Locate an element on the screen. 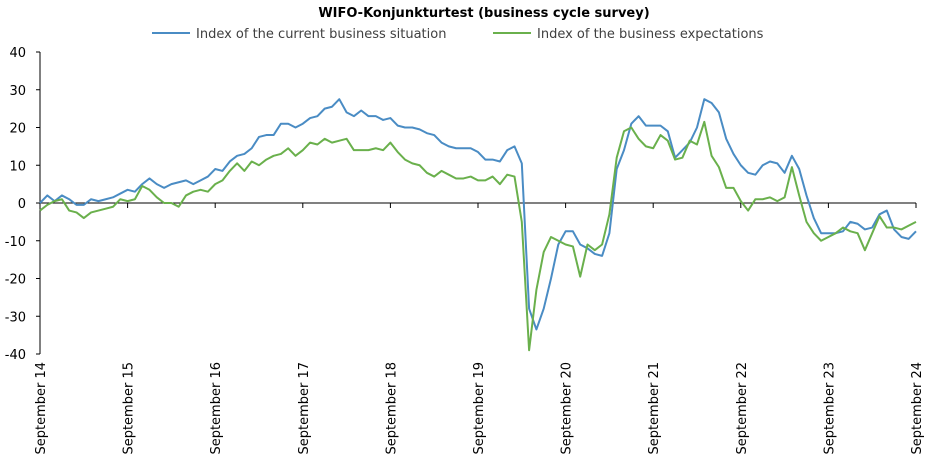 Image resolution: width=930 pixels, height=472 pixels. legend-label-current: Index of the current business situation is located at coordinates (321, 34).